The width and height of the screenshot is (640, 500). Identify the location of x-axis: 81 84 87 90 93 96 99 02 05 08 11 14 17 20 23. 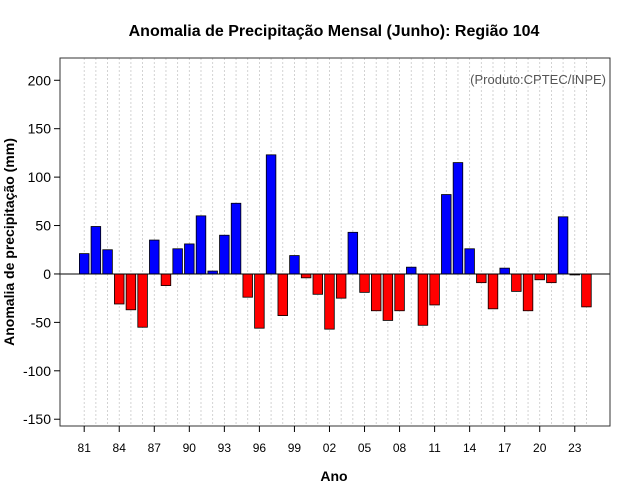
(330, 440).